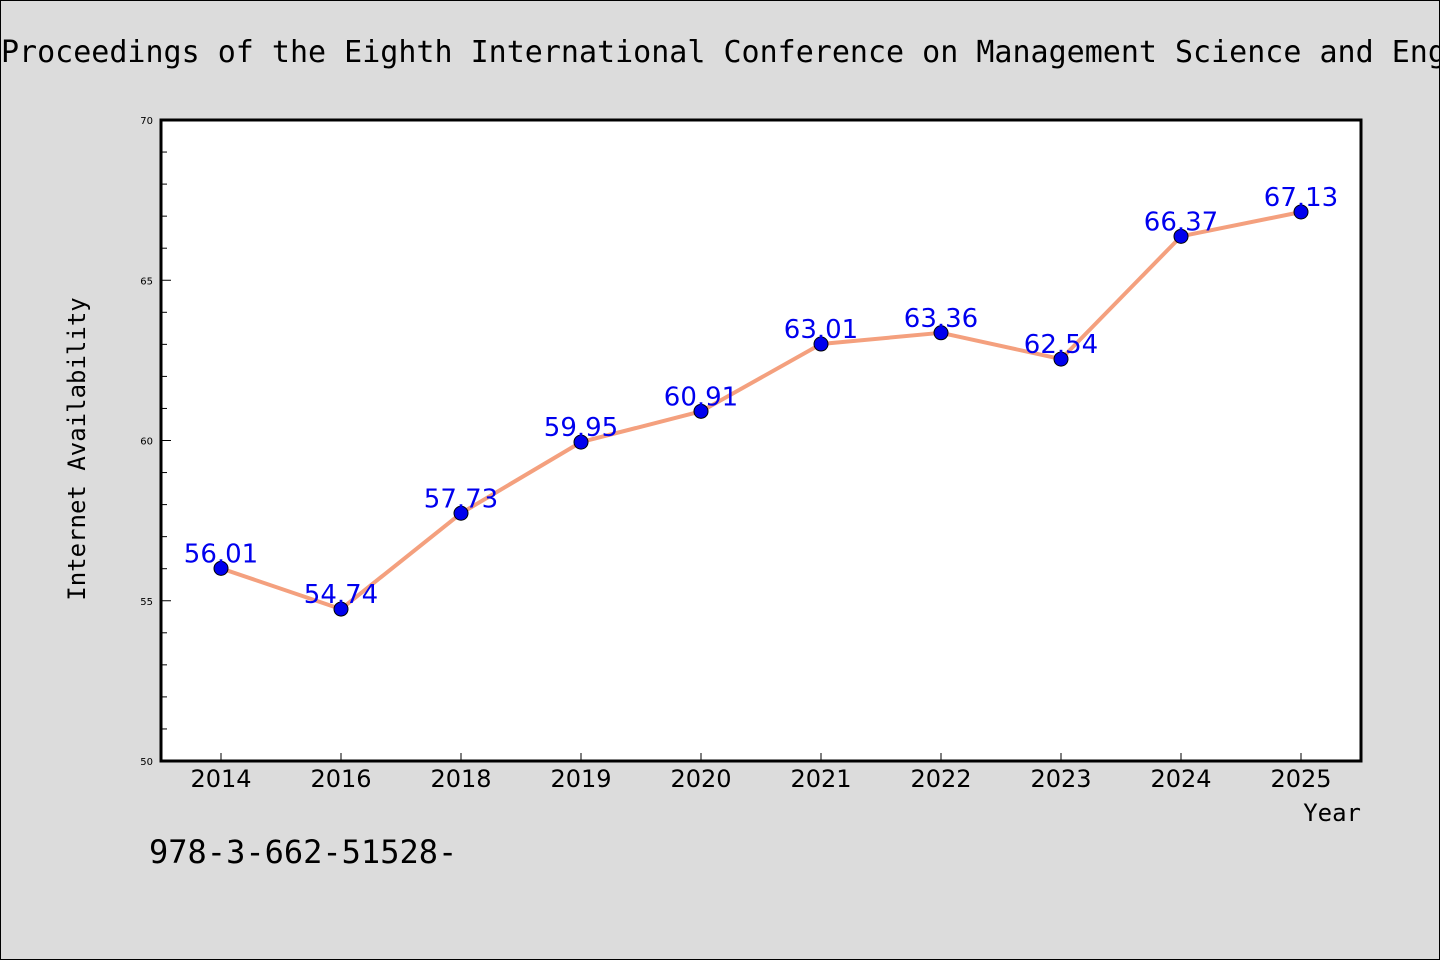  I want to click on x-axis-title: Year, so click(1332, 813).